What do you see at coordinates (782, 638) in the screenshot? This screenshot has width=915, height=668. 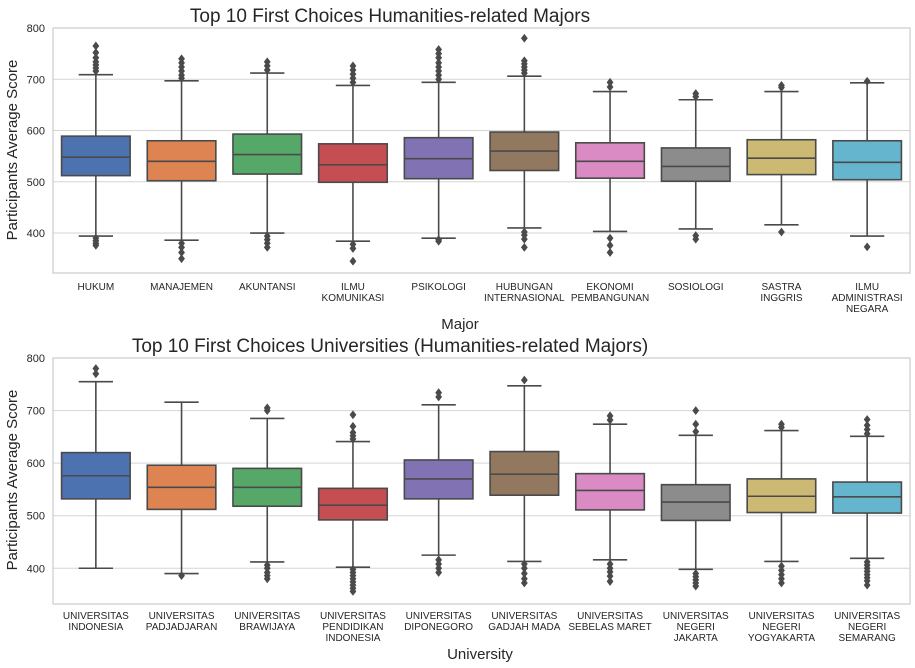 I see `x-tick-label-line: YOGYAKARTA` at bounding box center [782, 638].